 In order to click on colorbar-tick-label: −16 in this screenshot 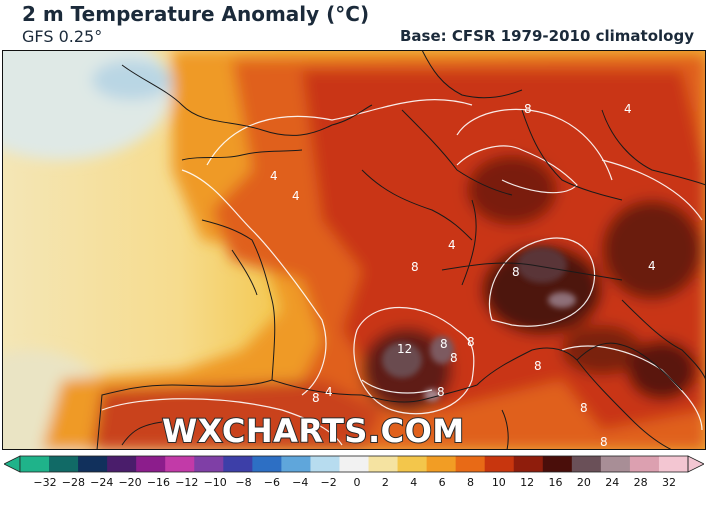, I will do `click(158, 482)`.